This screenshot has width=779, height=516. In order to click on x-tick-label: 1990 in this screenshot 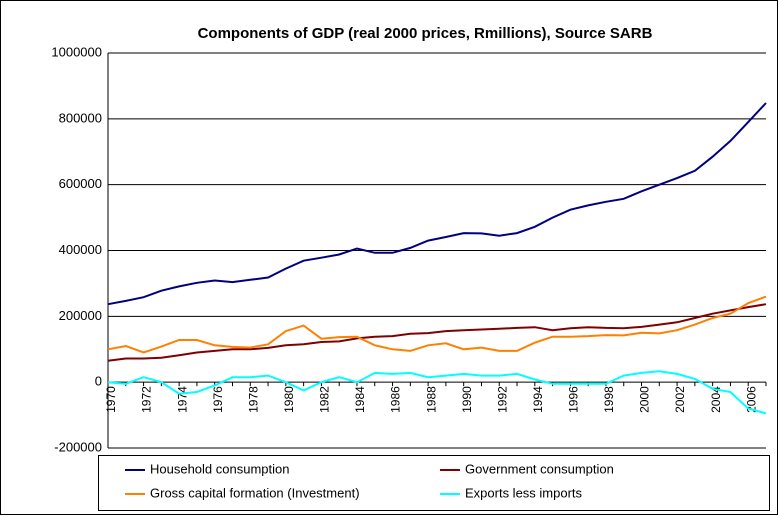, I will do `click(467, 399)`.